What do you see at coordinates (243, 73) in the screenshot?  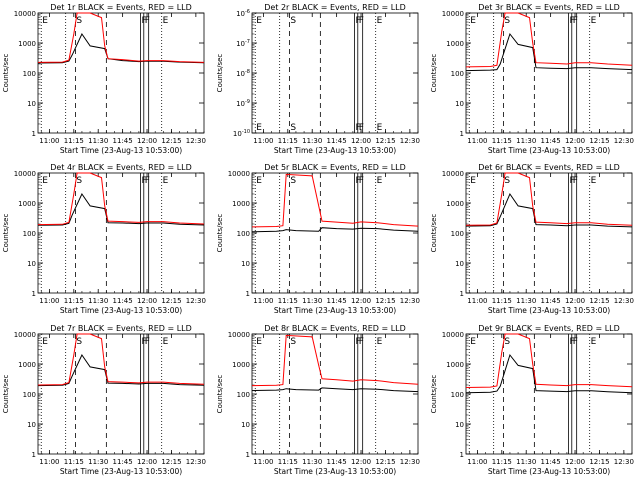 I see `y-tick-label: 10⁻⁸` at bounding box center [243, 73].